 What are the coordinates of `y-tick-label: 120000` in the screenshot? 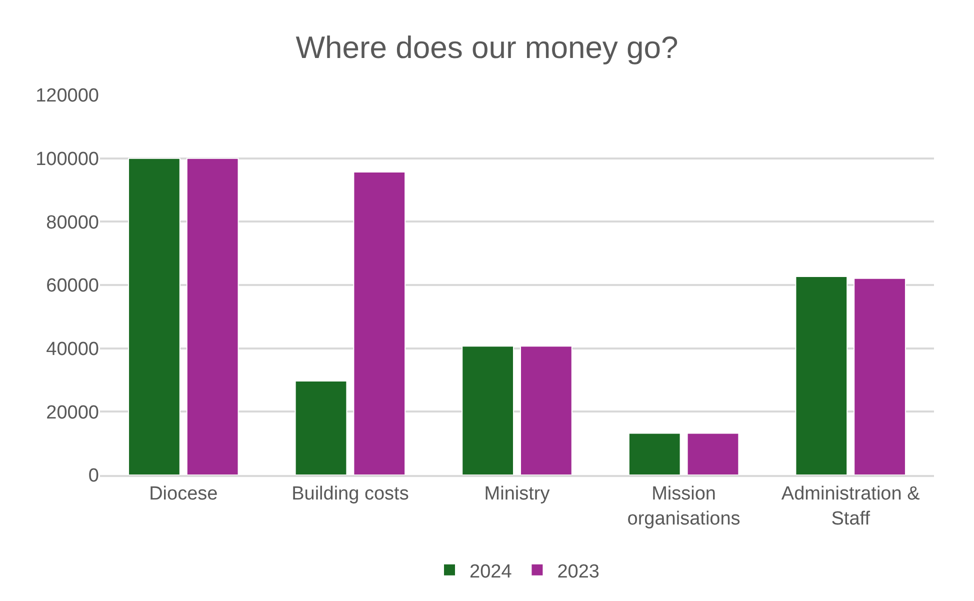 It's located at (67, 96).